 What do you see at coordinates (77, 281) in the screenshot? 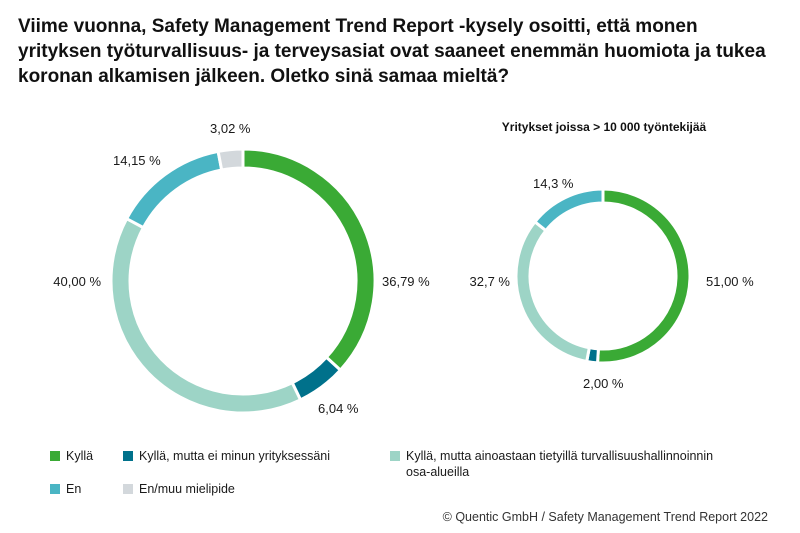
I see `data-label-kylla_osa: 40,00 %` at bounding box center [77, 281].